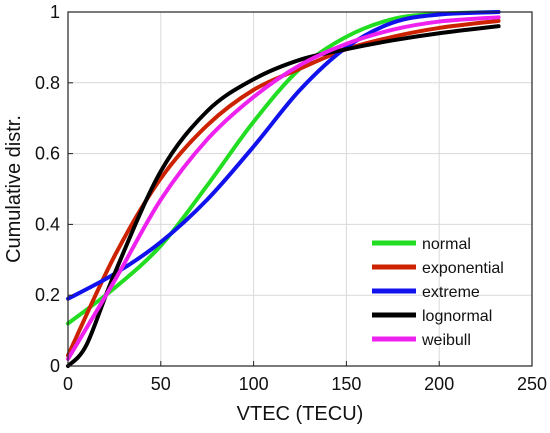 This screenshot has height=433, width=550. Describe the element at coordinates (457, 316) in the screenshot. I see `legend-label-lognormal: lognormal` at that location.